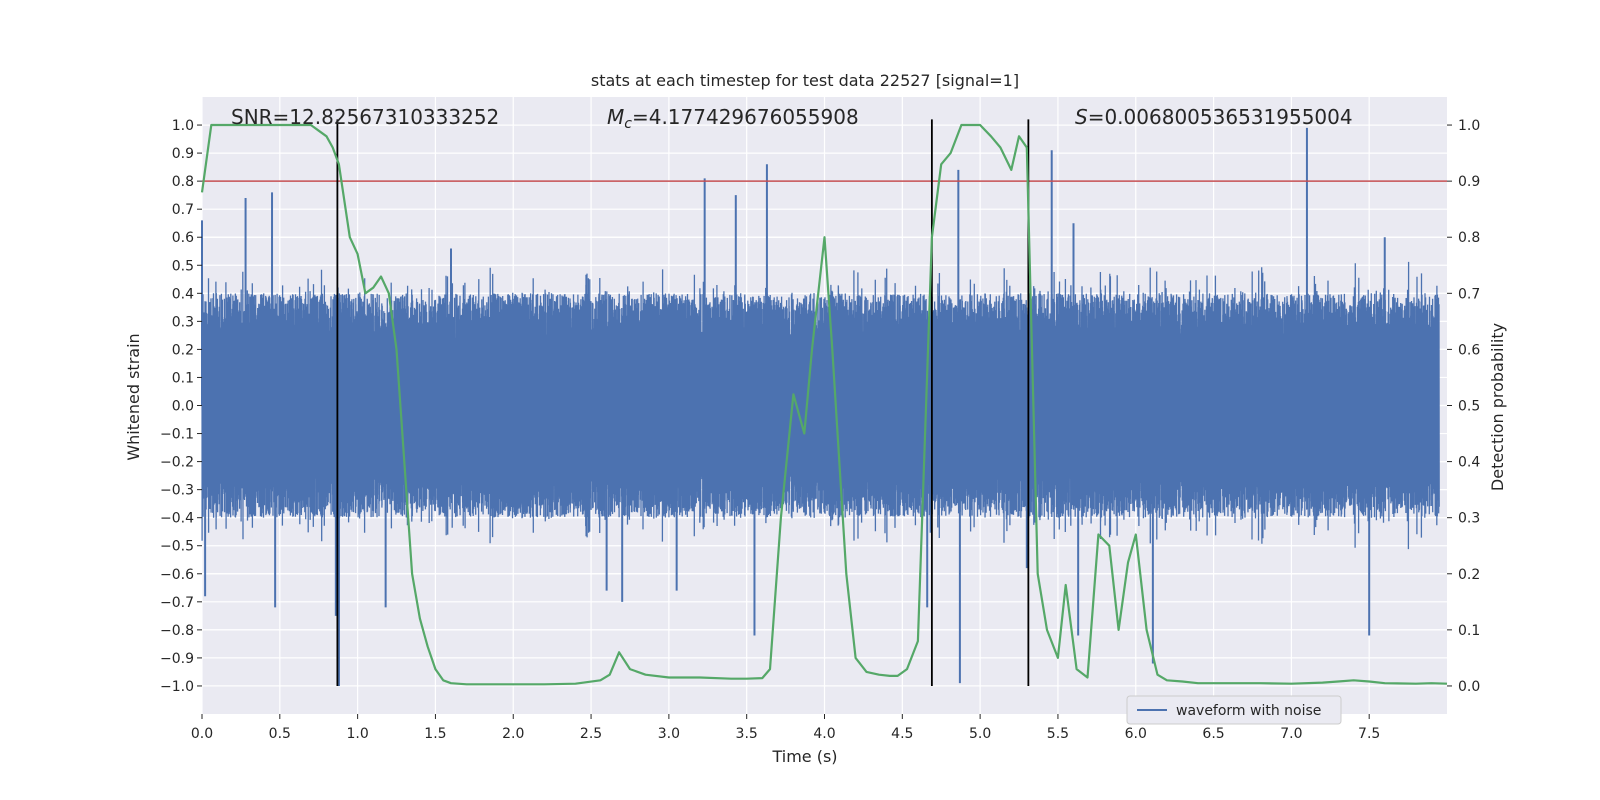 The width and height of the screenshot is (1600, 800). Describe the element at coordinates (1291, 734) in the screenshot. I see `x-tick-label: 7.0` at that location.